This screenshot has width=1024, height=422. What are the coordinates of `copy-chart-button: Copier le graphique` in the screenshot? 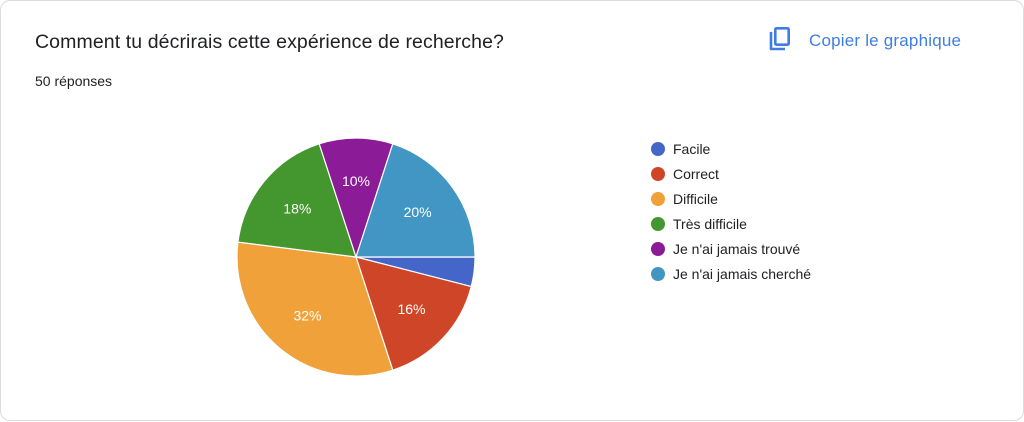 It's located at (864, 41).